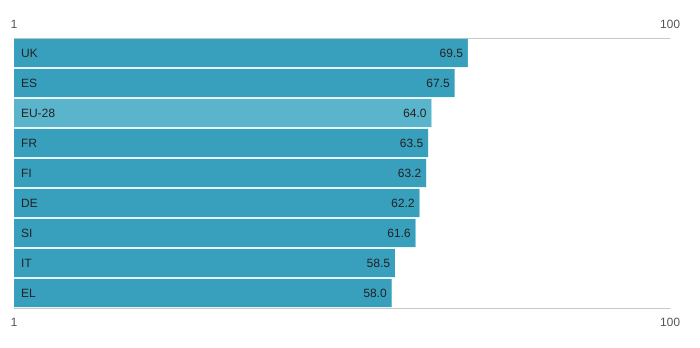 The image size is (700, 348). Describe the element at coordinates (415, 113) in the screenshot. I see `data-label: 64.0` at that location.